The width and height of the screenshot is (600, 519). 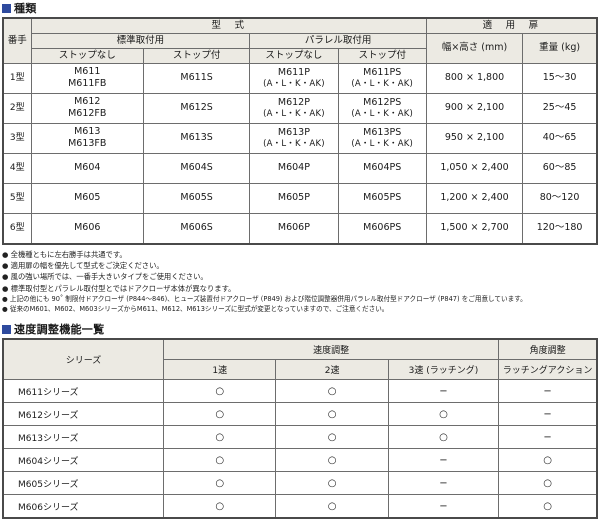 I want to click on note-item: ● 適用扉の幅を優先して型式をご決定ください。, so click(x=83, y=265).